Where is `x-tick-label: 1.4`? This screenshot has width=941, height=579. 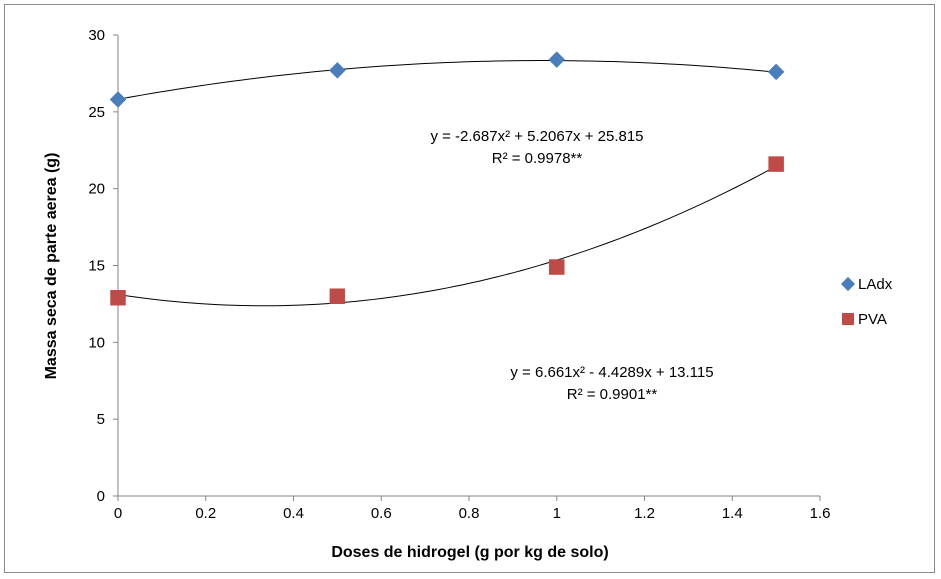
x-tick-label: 1.4 is located at coordinates (732, 513).